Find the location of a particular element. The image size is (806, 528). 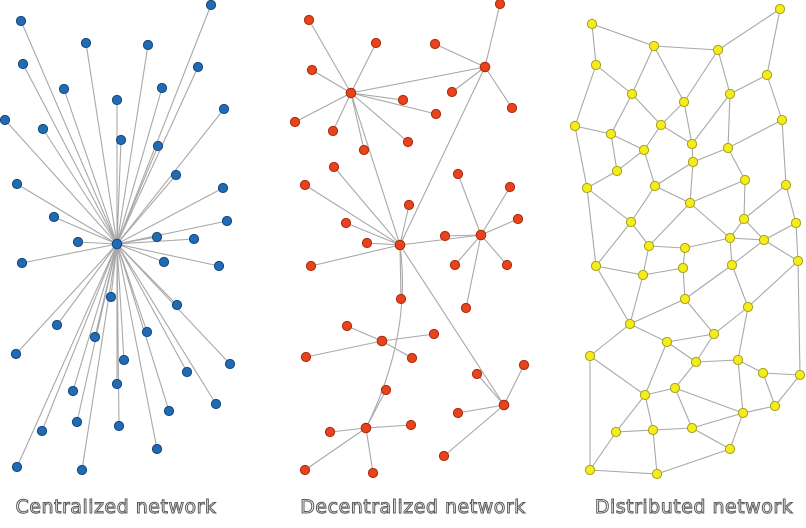

centralized-network-caption: Centralized network is located at coordinates (116, 507).